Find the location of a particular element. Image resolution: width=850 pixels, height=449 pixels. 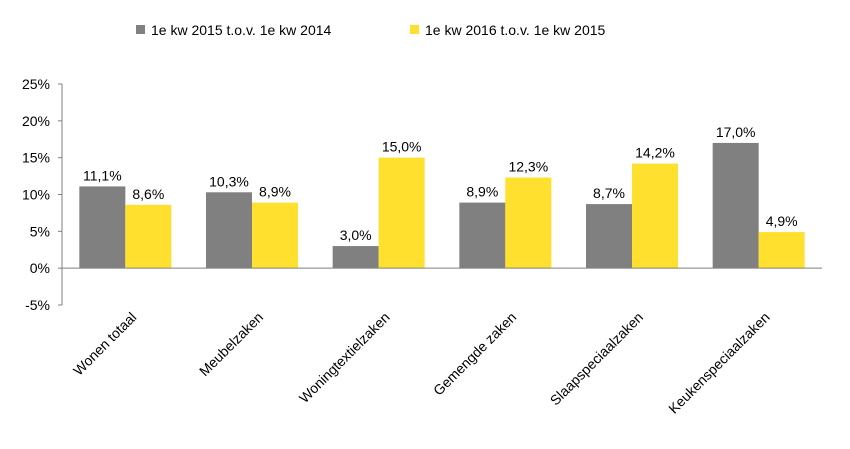

data-label: 3,0% is located at coordinates (356, 235).